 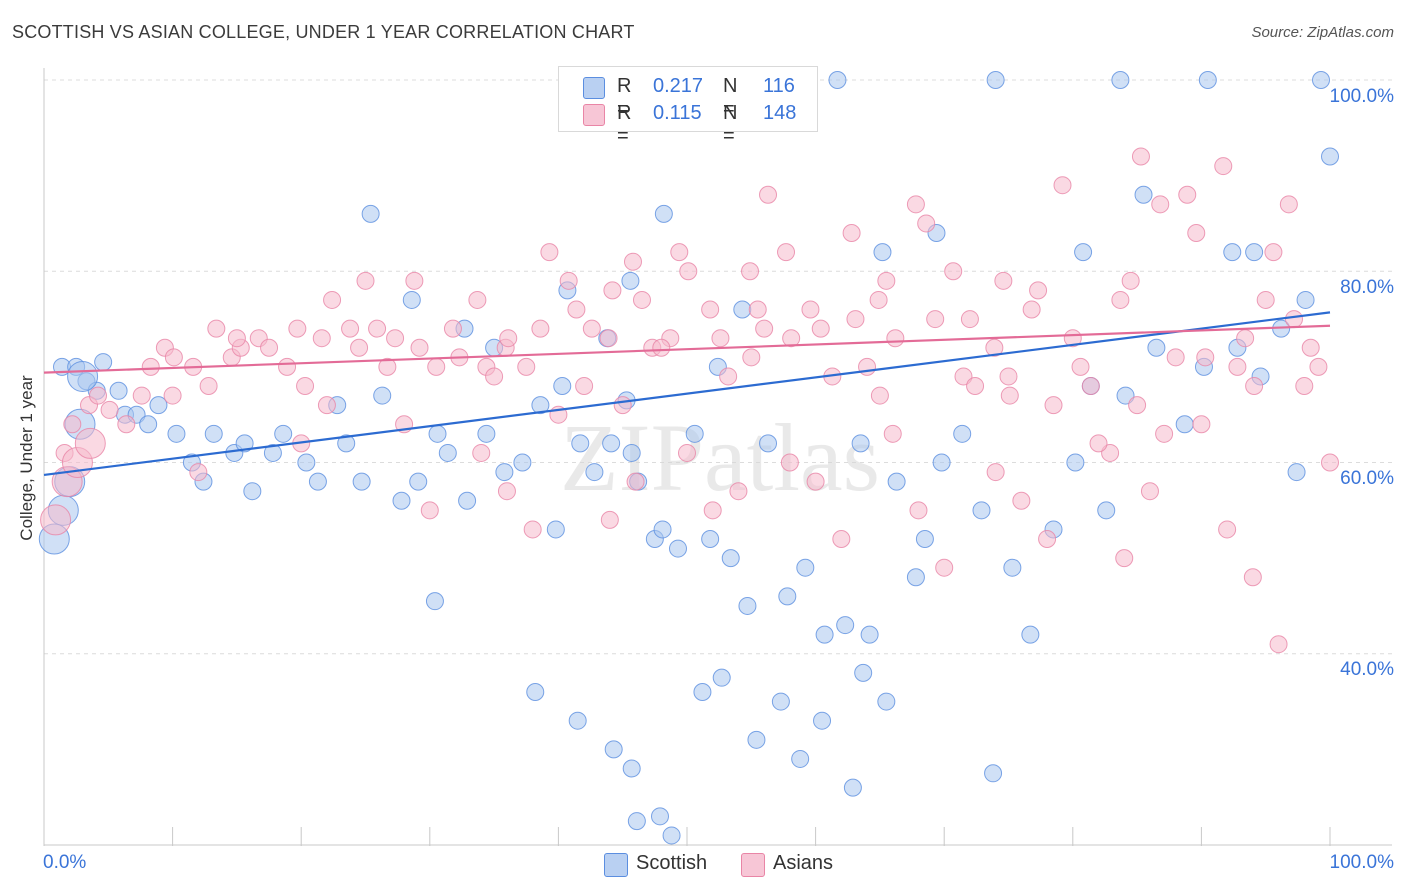 What do you see at coordinates (803, 863) in the screenshot?
I see `legend-label: Asians` at bounding box center [803, 863].